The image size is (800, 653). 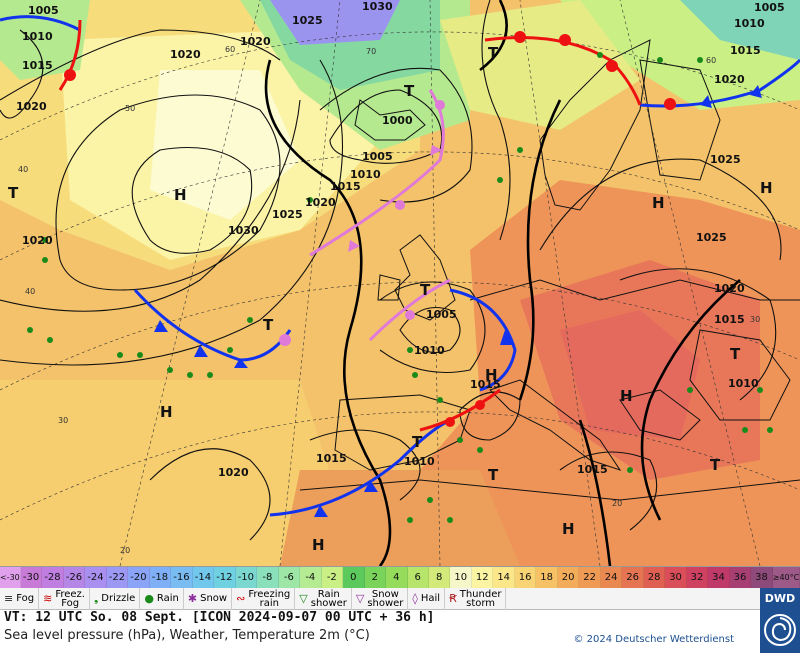 What do you see at coordinates (590, 577) in the screenshot?
I see `scale-cell: 22` at bounding box center [590, 577].